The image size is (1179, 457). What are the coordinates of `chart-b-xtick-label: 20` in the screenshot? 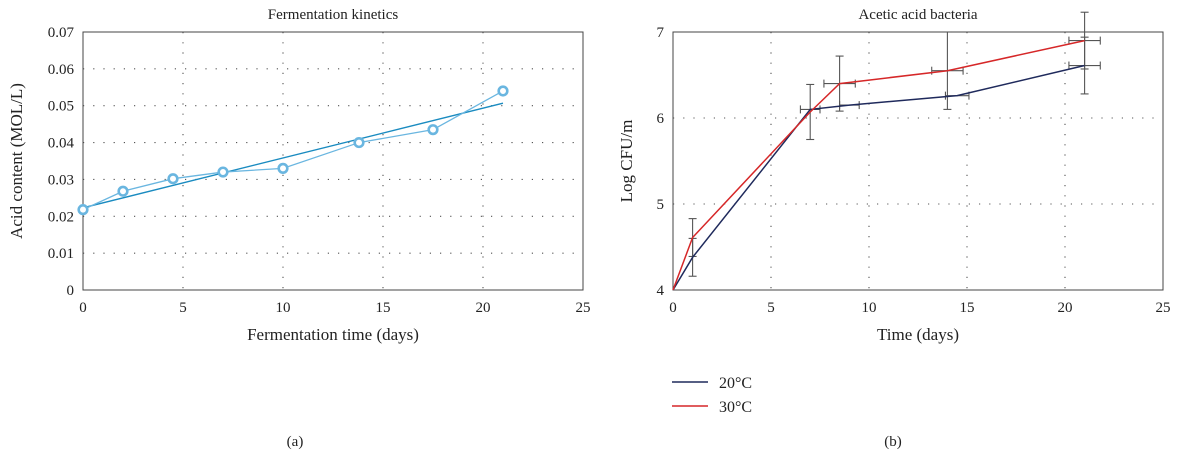 It's located at (1065, 308).